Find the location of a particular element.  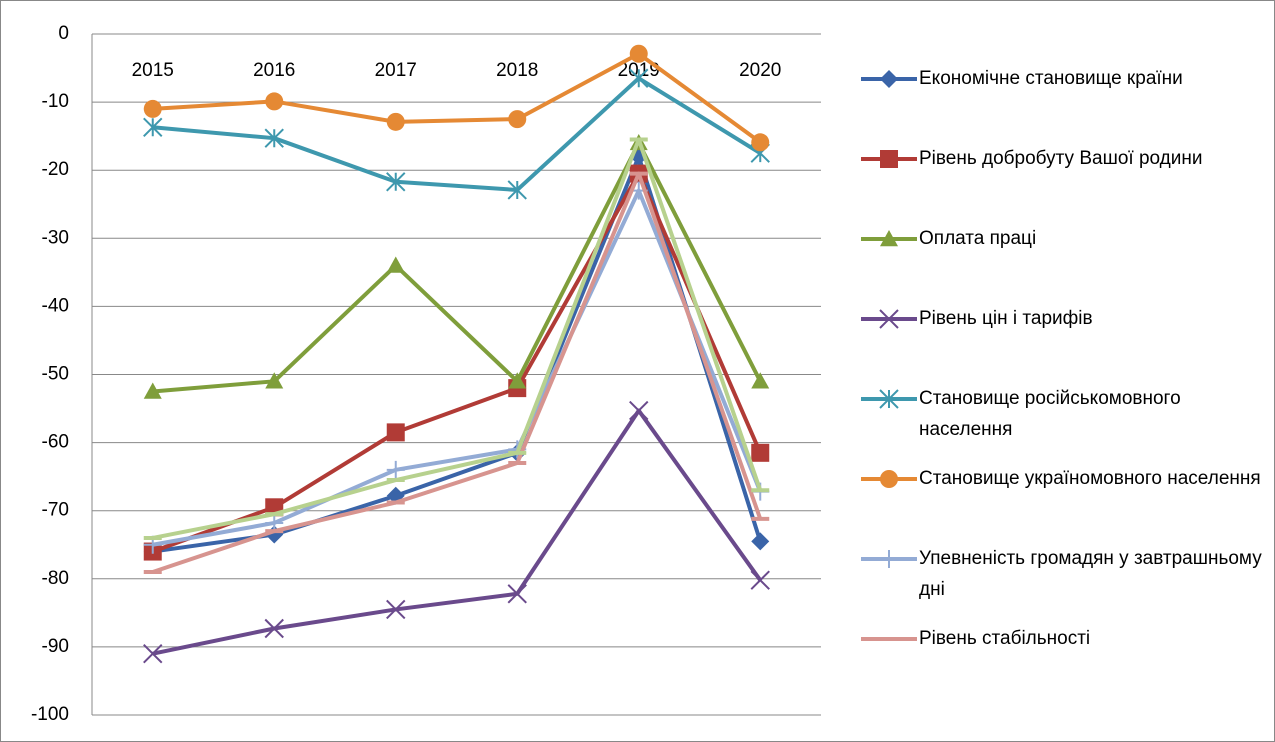

legend-item: Рівень добробуту Вашої родини is located at coordinates (1064, 158).